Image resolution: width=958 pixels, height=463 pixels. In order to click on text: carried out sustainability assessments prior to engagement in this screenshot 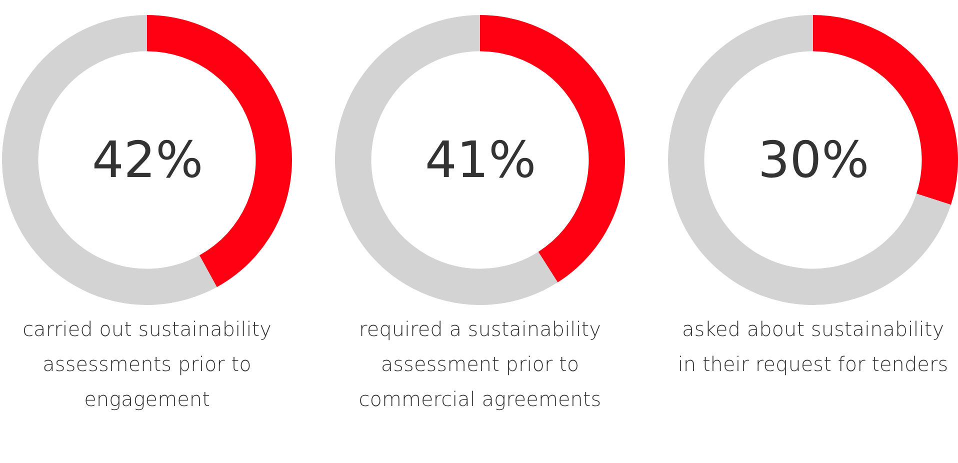, I will do `click(147, 364)`.